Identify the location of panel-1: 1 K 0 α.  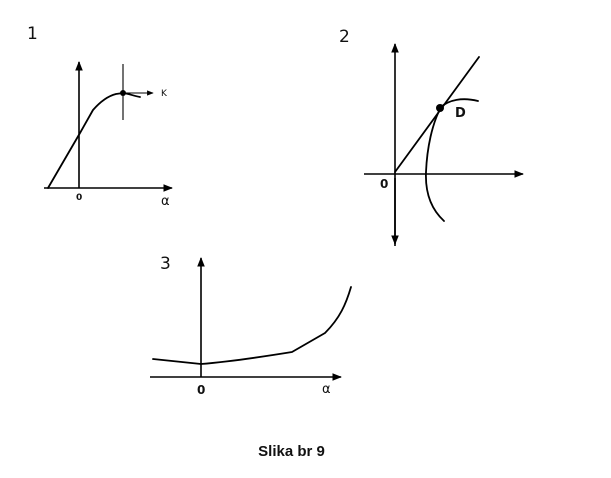
(100, 116).